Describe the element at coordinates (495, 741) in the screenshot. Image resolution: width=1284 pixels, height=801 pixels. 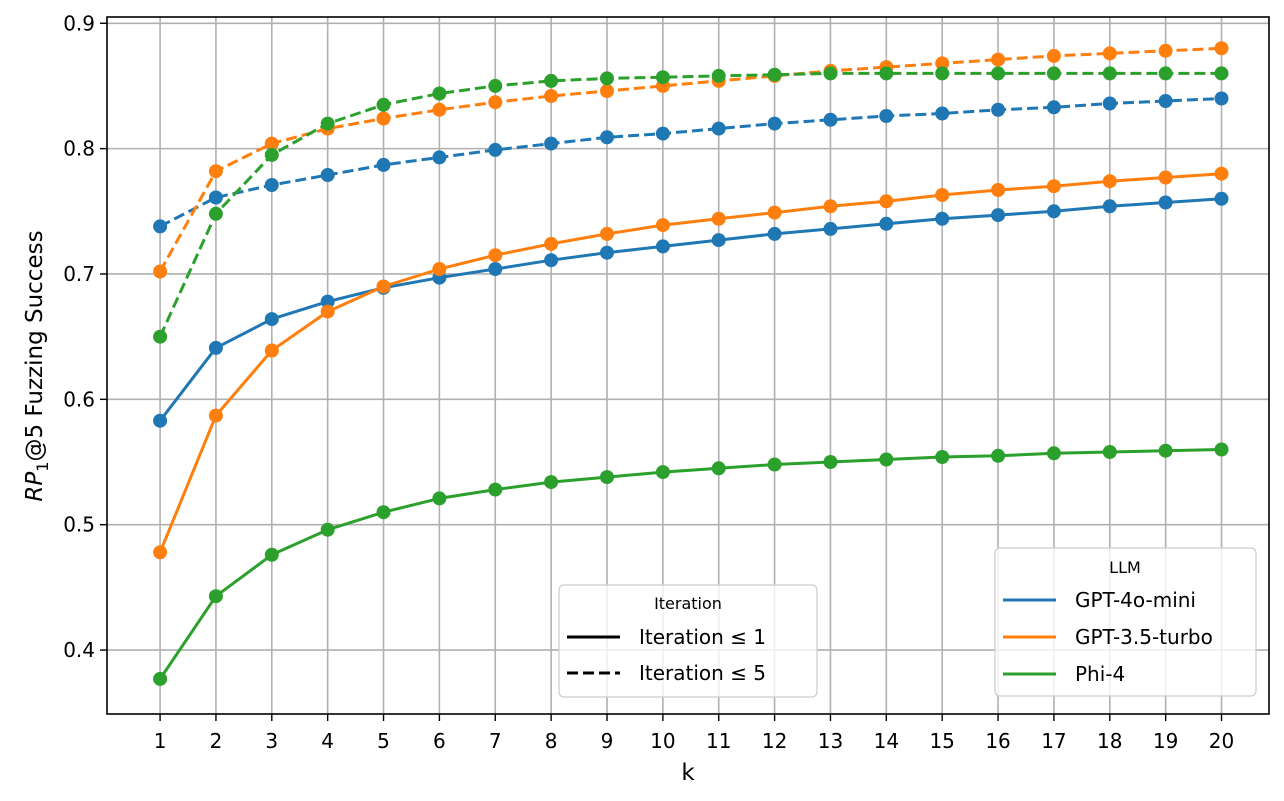
I see `x-tick-label: 7` at that location.